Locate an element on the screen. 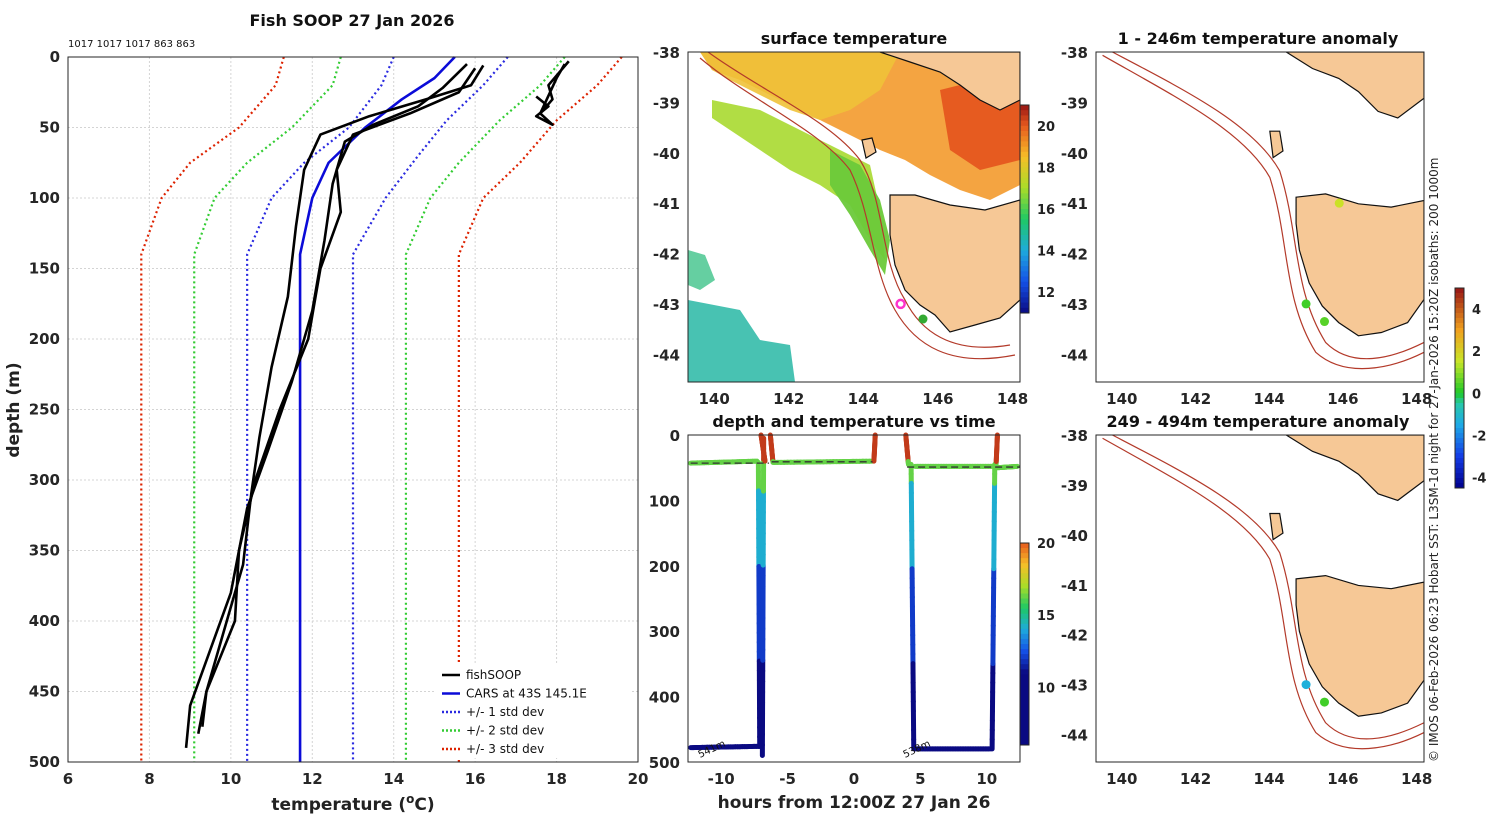 The image size is (1500, 820). depth-label-2: 538m is located at coordinates (917, 750).